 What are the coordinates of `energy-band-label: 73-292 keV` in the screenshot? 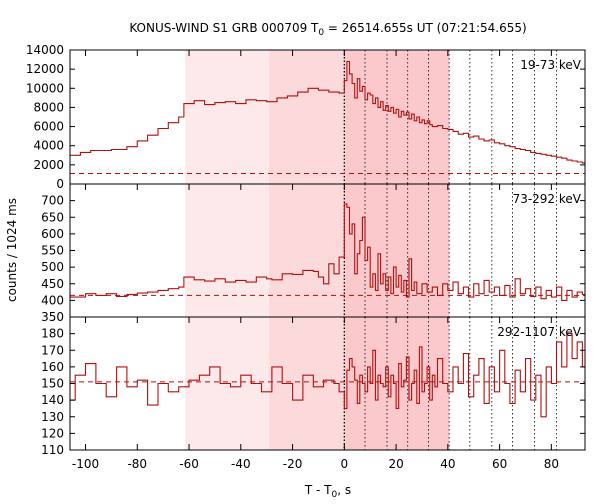 It's located at (547, 199).